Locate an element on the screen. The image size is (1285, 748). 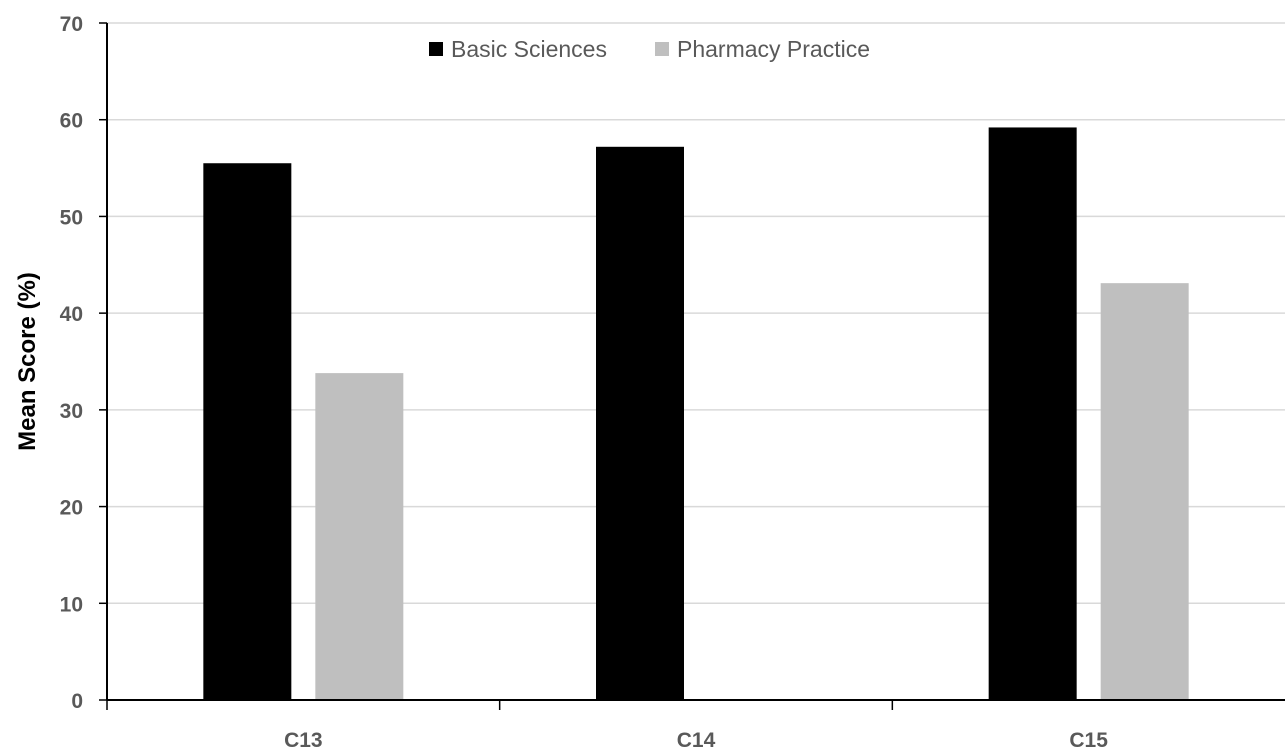
y-tick-label: 20 is located at coordinates (71, 508).